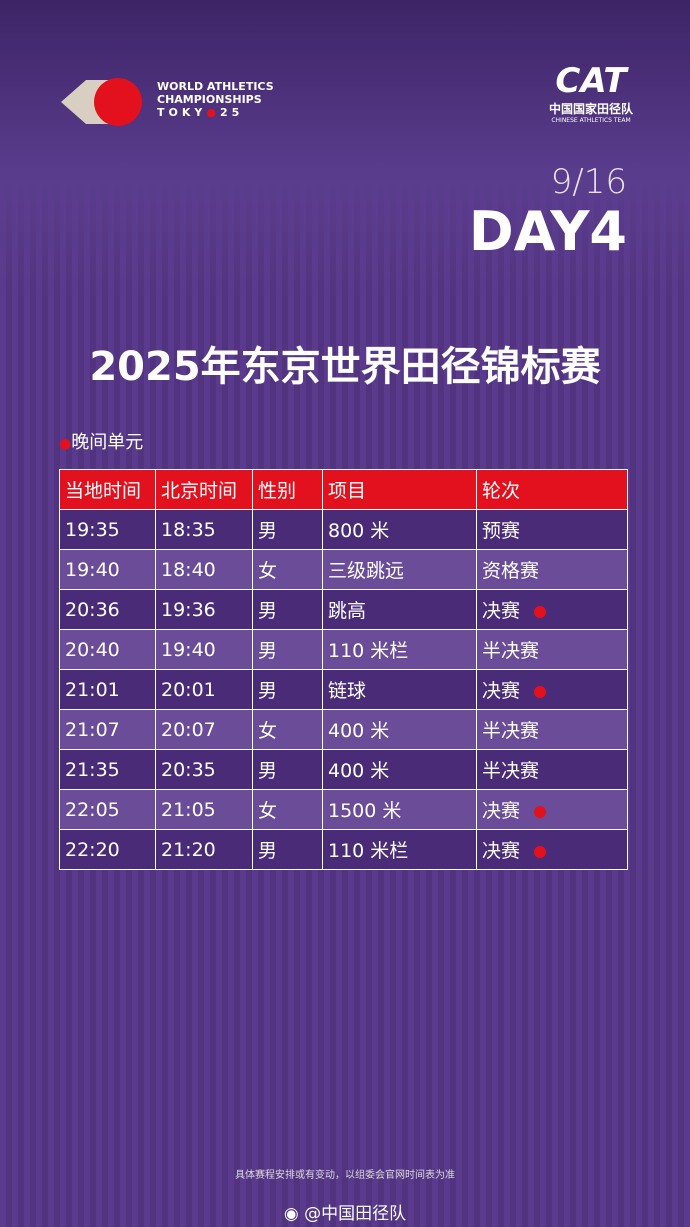  Describe the element at coordinates (552, 569) in the screenshot. I see `table-cell: 资格赛` at that location.